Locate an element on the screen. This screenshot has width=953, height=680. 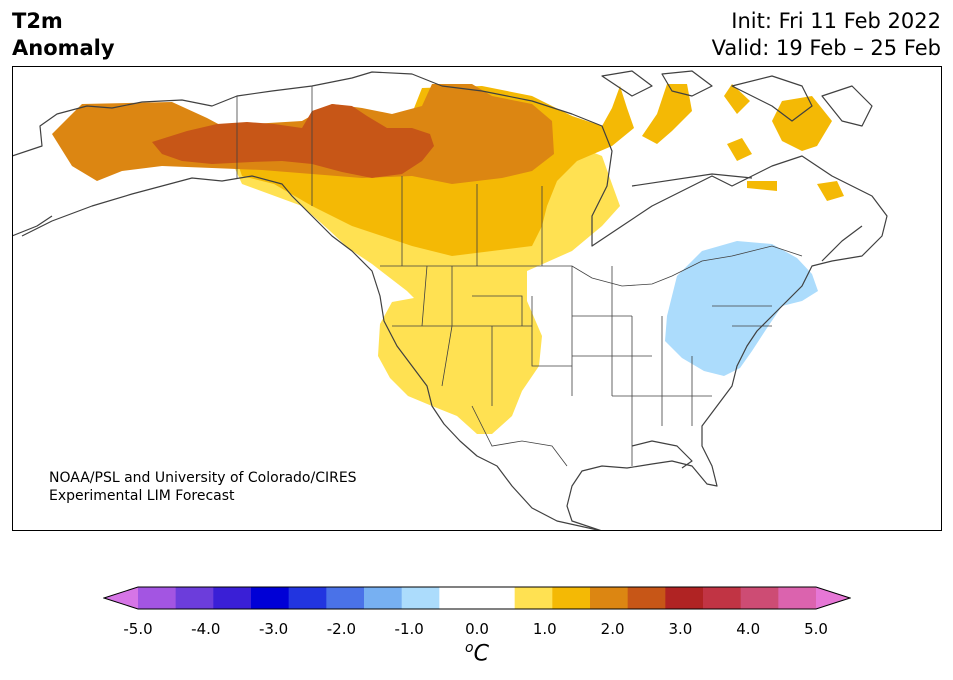
colorbar-ticks: -5.0 -4.0 -3.0 -2.0 -1.0 0.0 1.0 2.0 3.0 4.0 5.0 is located at coordinates (476, 630).